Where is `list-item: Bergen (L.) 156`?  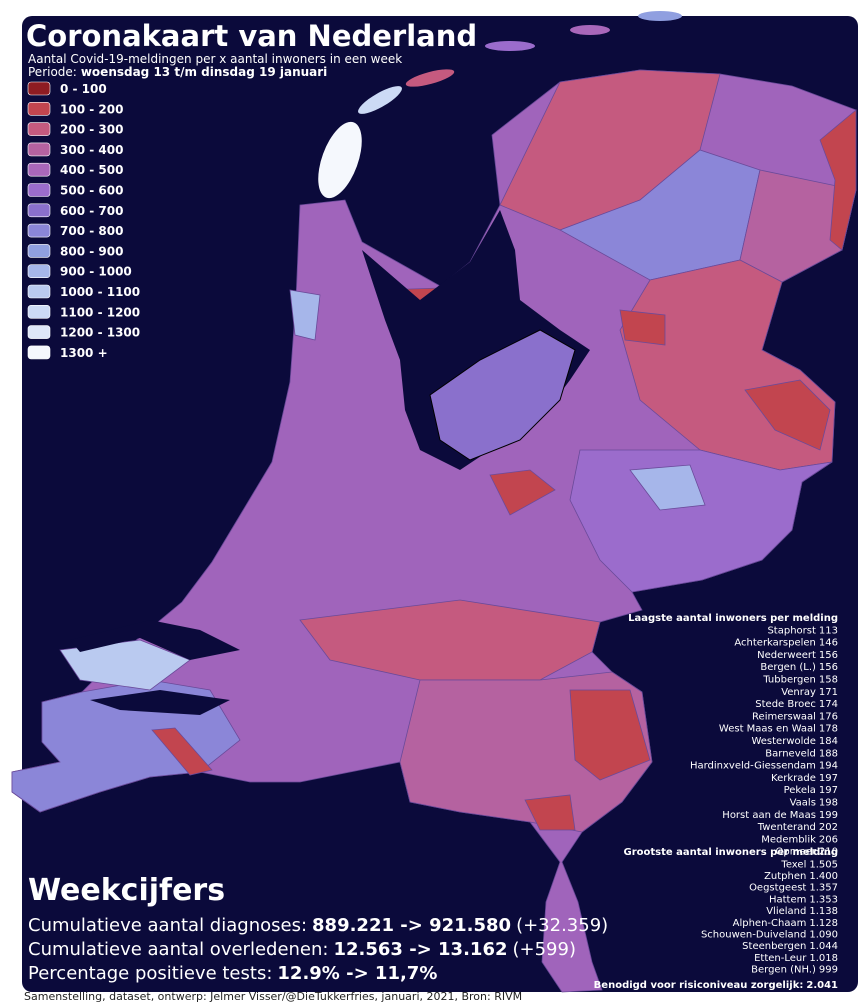 list-item: Bergen (L.) 156 is located at coordinates (799, 667).